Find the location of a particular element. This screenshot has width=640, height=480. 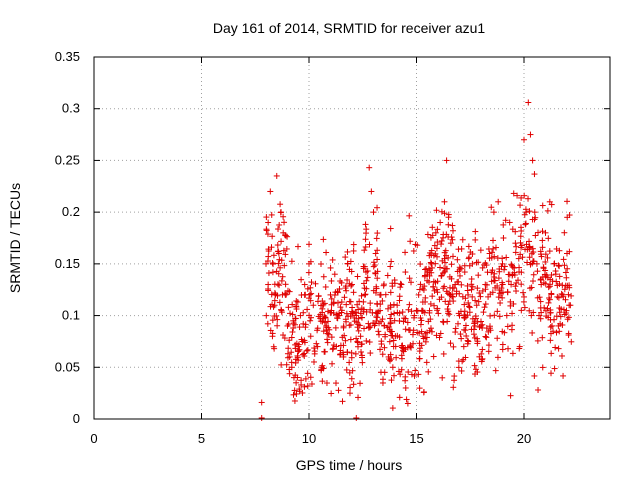

x-tick-label: 15 is located at coordinates (416, 438).